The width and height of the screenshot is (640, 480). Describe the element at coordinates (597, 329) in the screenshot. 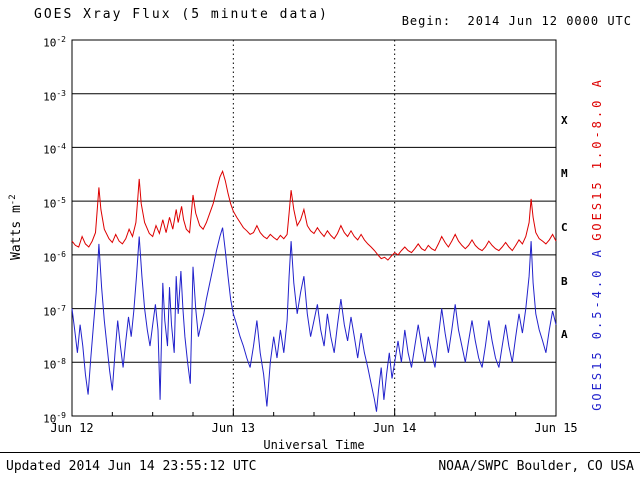

I see `series-label-short-channel: GOES15 0.5-4.0 A` at that location.